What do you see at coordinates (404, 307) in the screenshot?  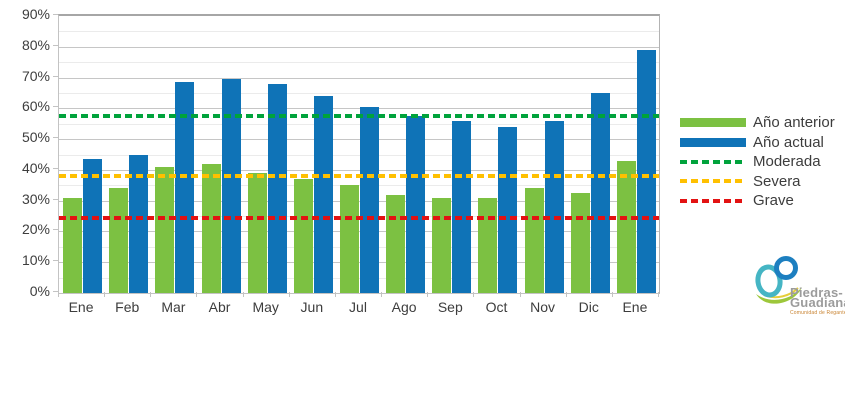 I see `x-axis-label: Ago` at bounding box center [404, 307].